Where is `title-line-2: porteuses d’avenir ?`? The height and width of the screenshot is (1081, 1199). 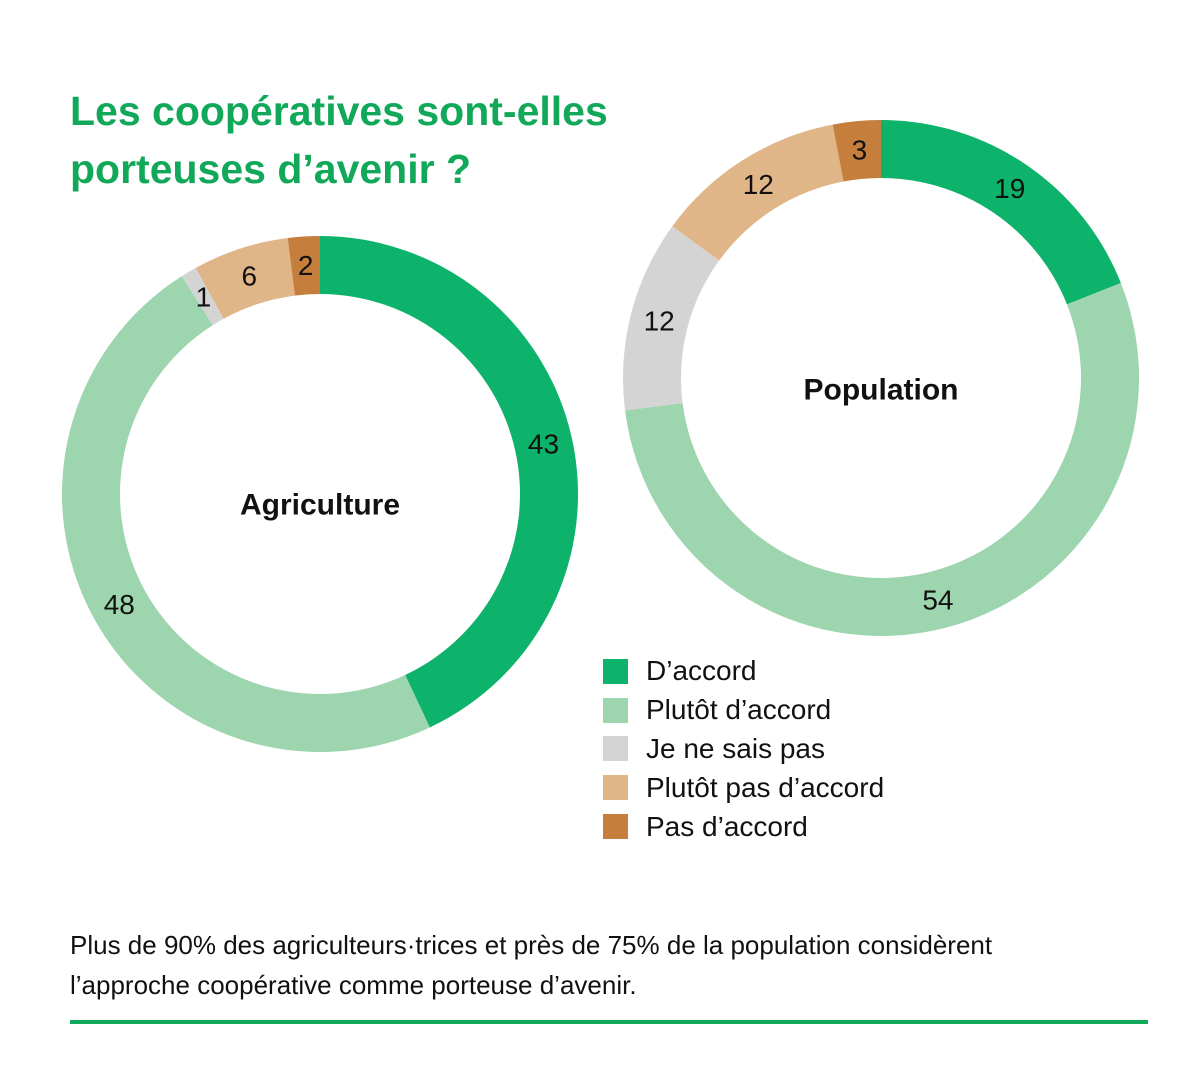 title-line-2: porteuses d’avenir ? is located at coordinates (271, 169).